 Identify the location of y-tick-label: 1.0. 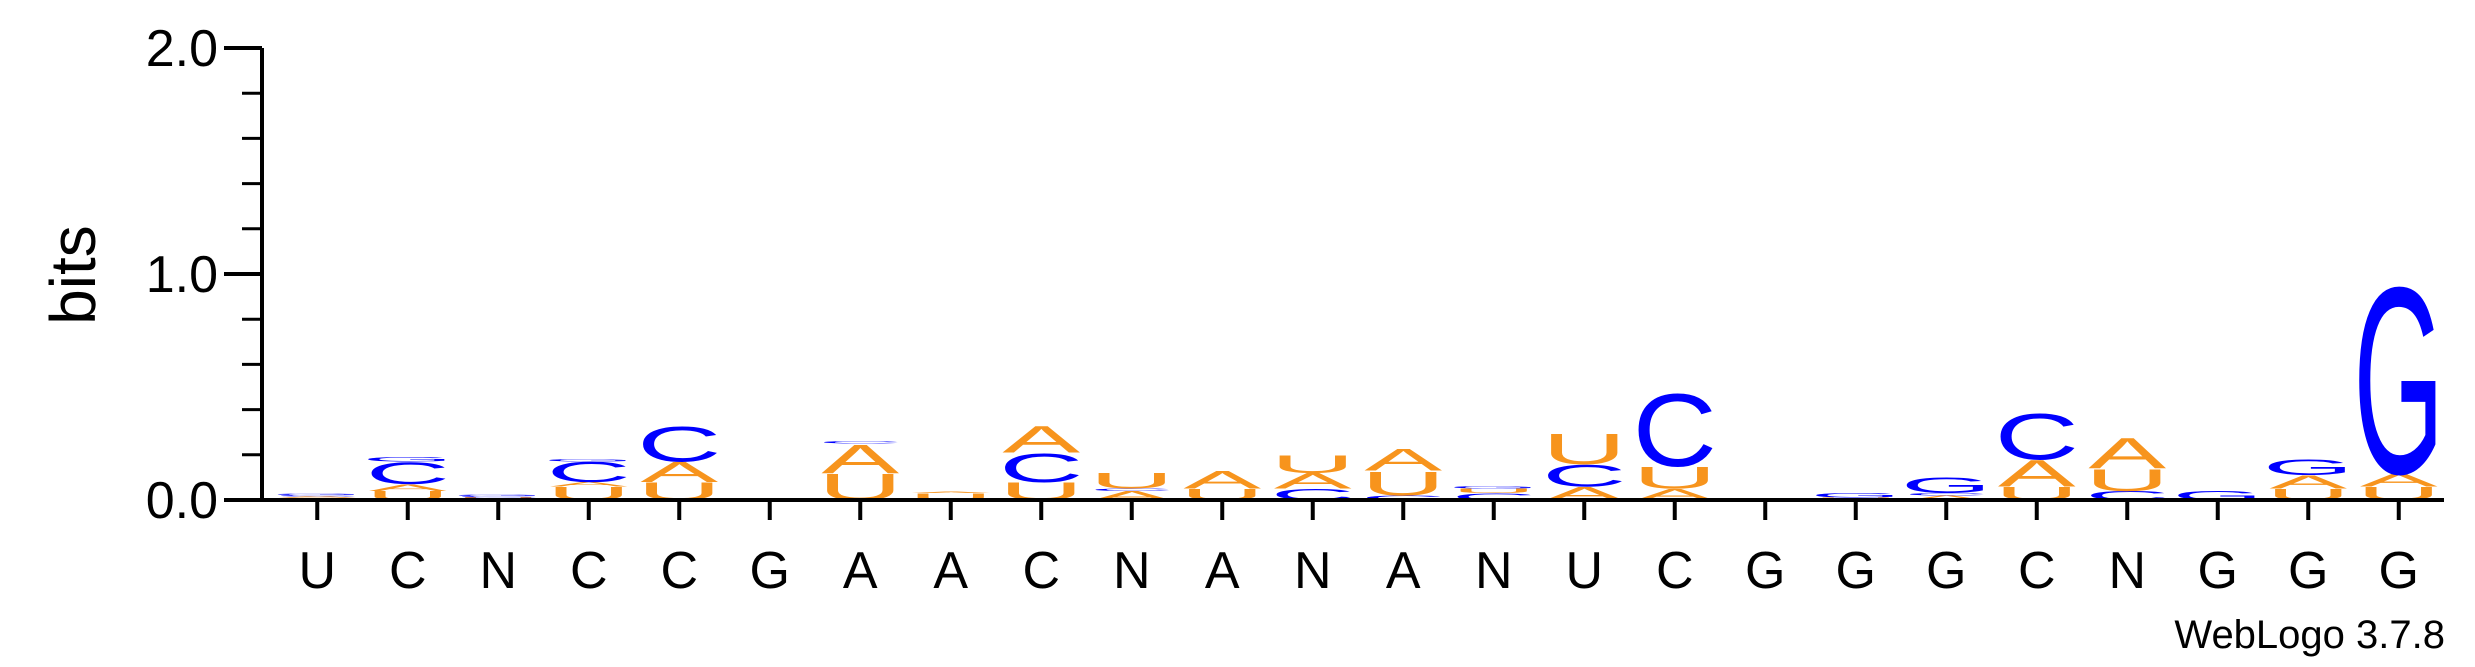
(182, 275).